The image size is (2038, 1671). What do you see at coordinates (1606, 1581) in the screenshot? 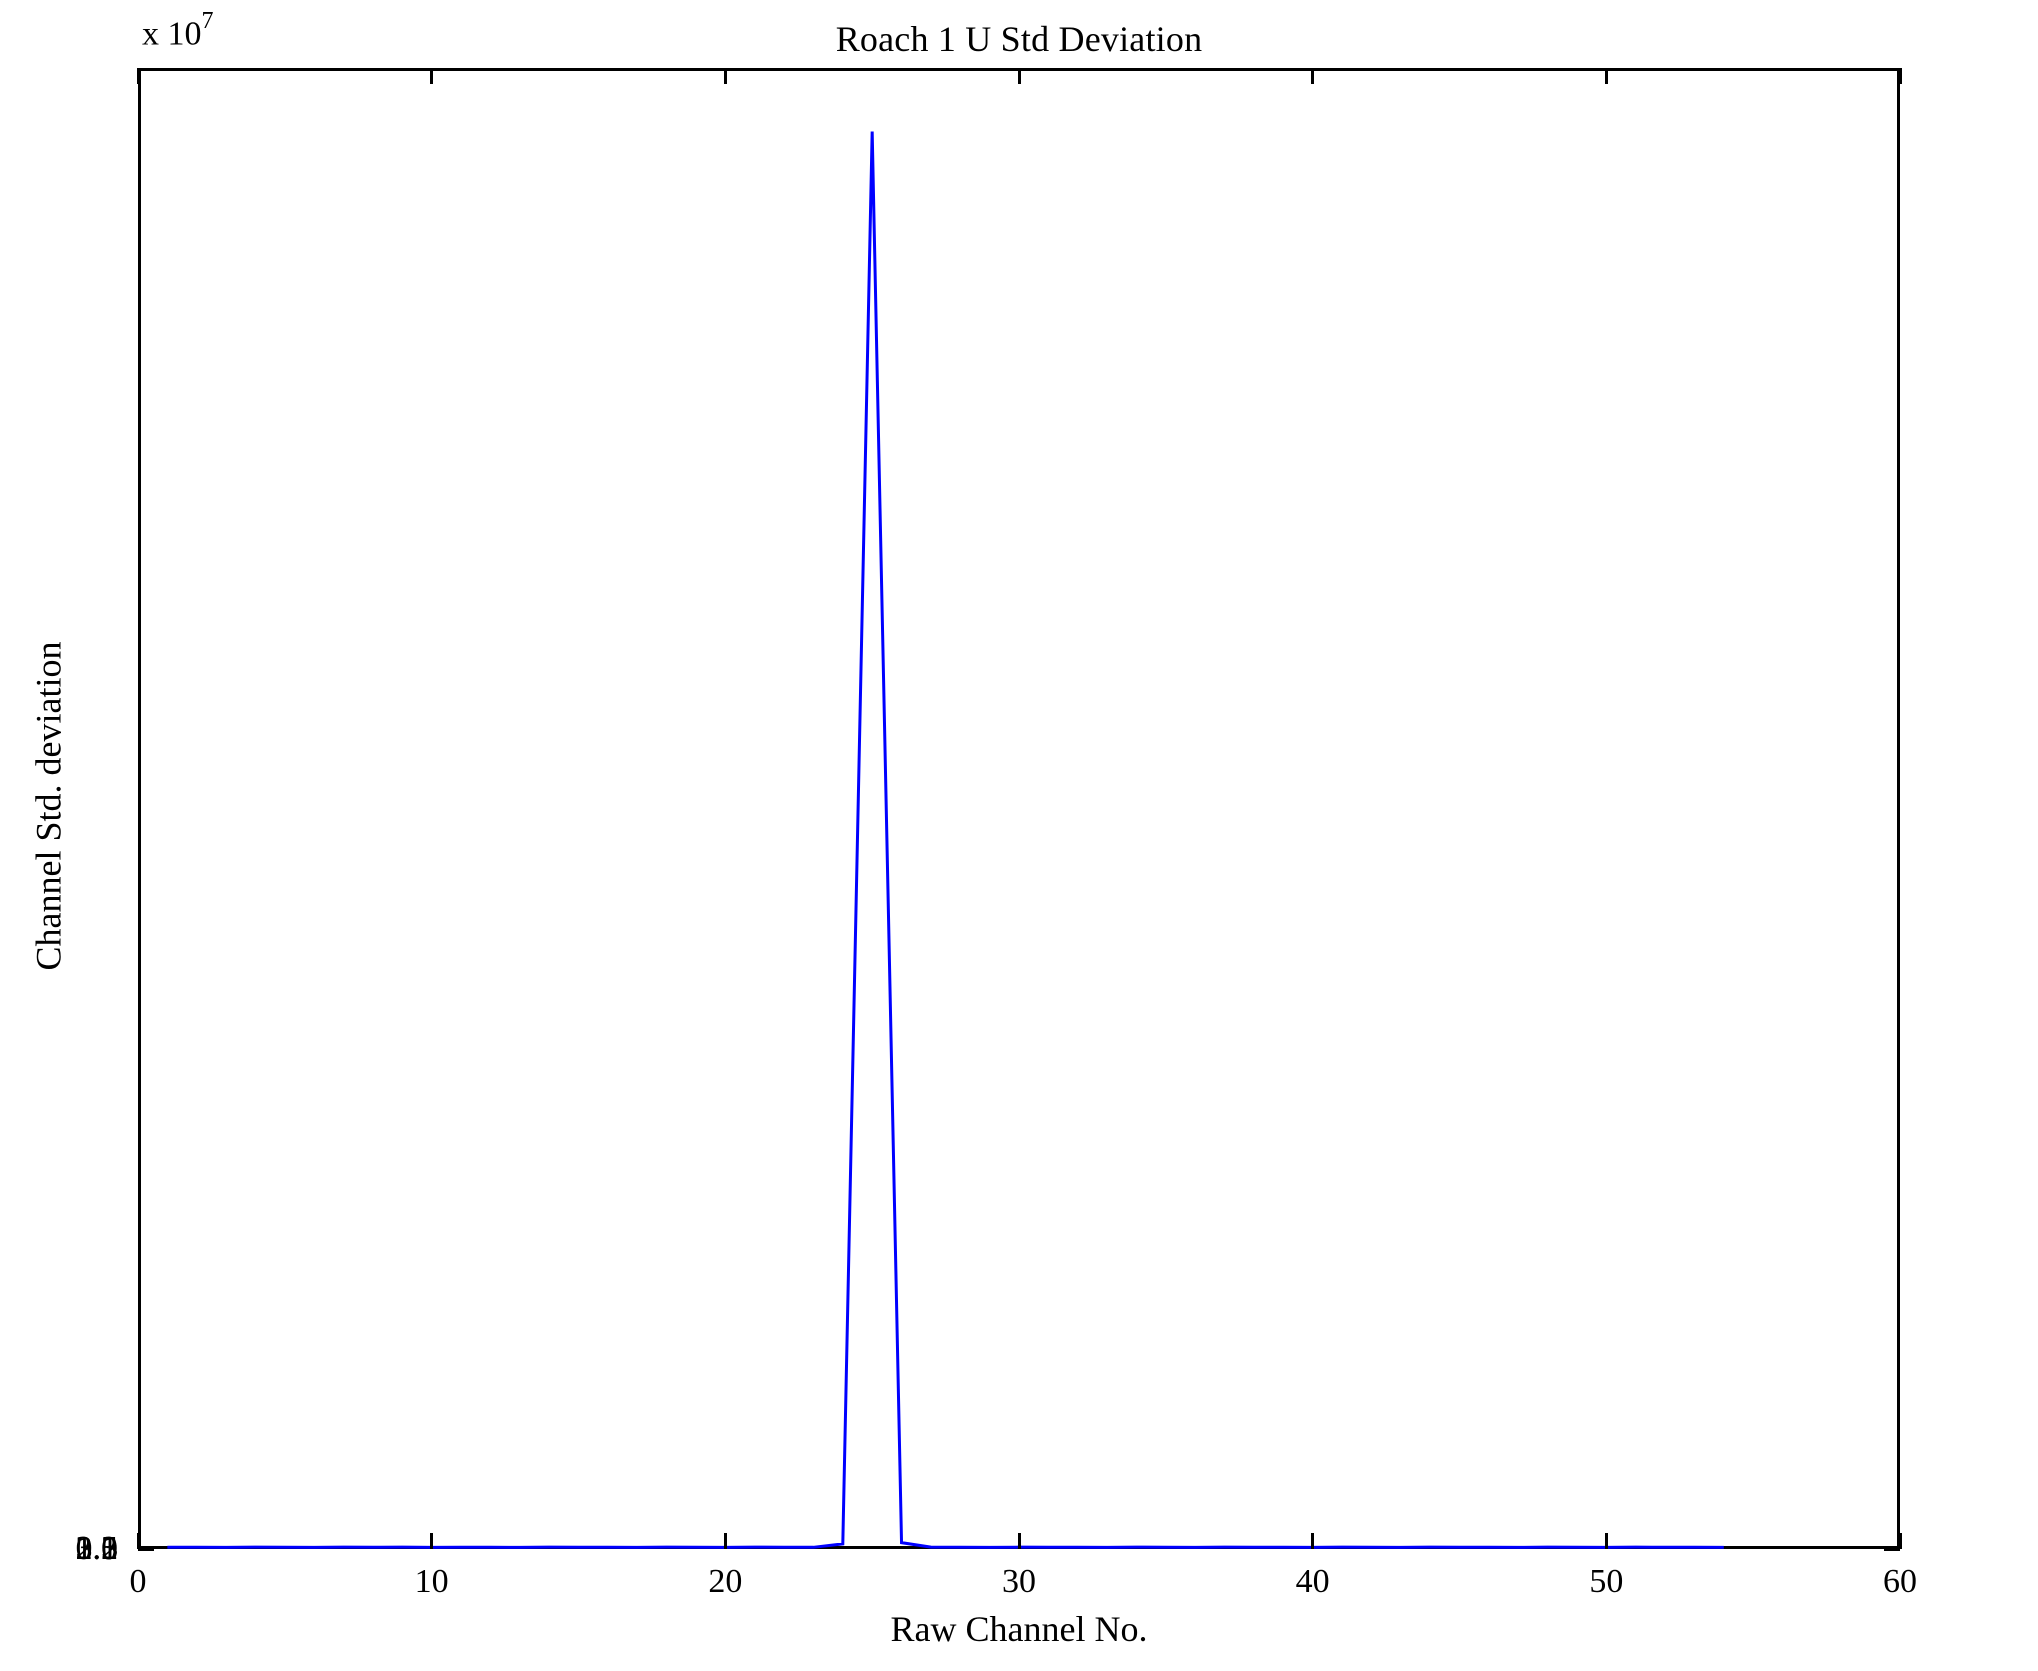
I see `x-tick-label: 50` at bounding box center [1606, 1581].